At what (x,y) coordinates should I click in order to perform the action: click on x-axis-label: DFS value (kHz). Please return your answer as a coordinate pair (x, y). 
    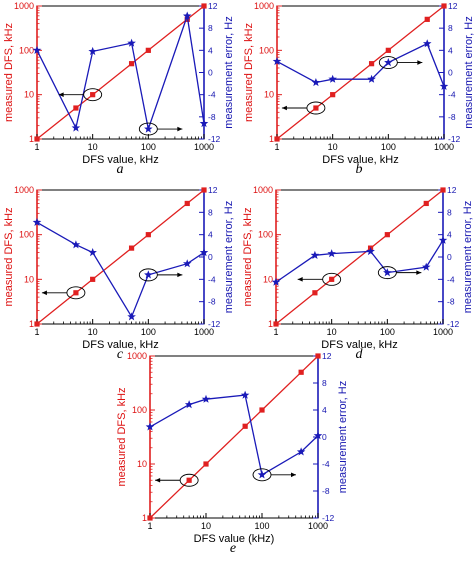
    Looking at the image, I should click on (234, 539).